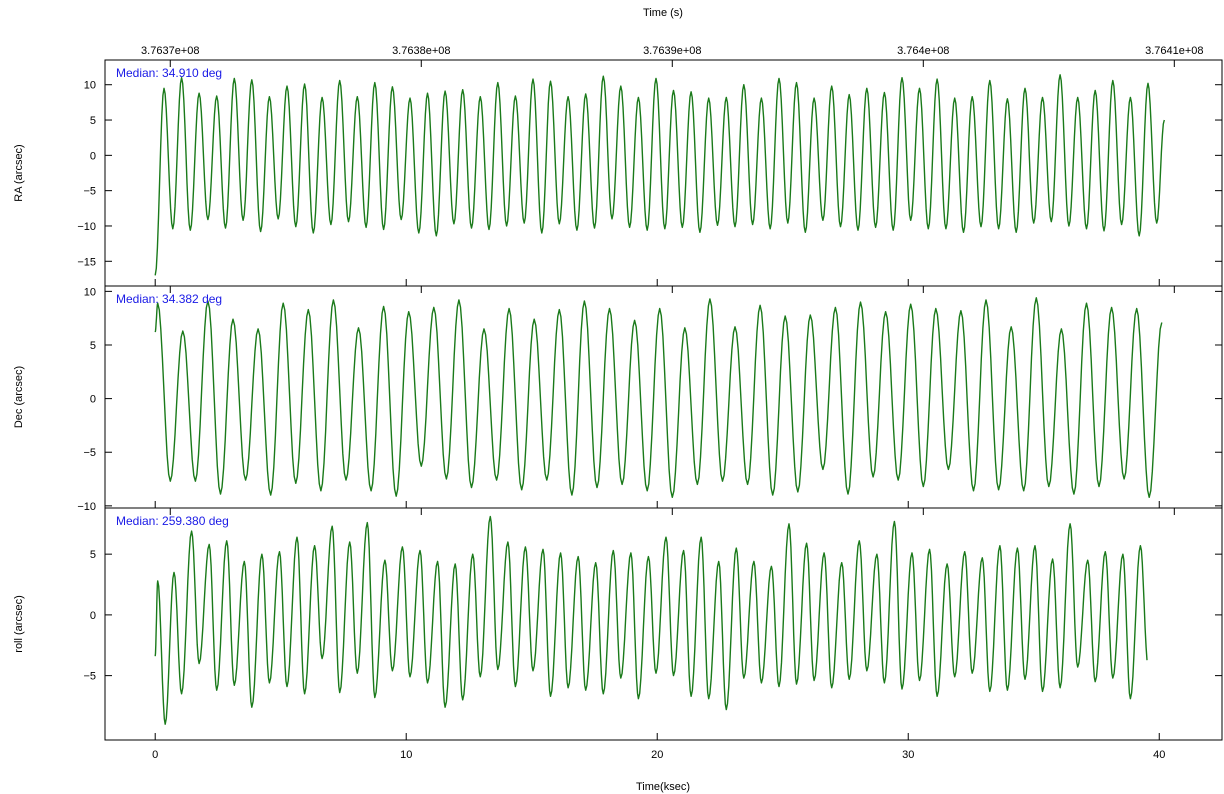 This screenshot has height=794, width=1224. What do you see at coordinates (923, 51) in the screenshot?
I see `top-axis-tick-label: 3.764e+08` at bounding box center [923, 51].